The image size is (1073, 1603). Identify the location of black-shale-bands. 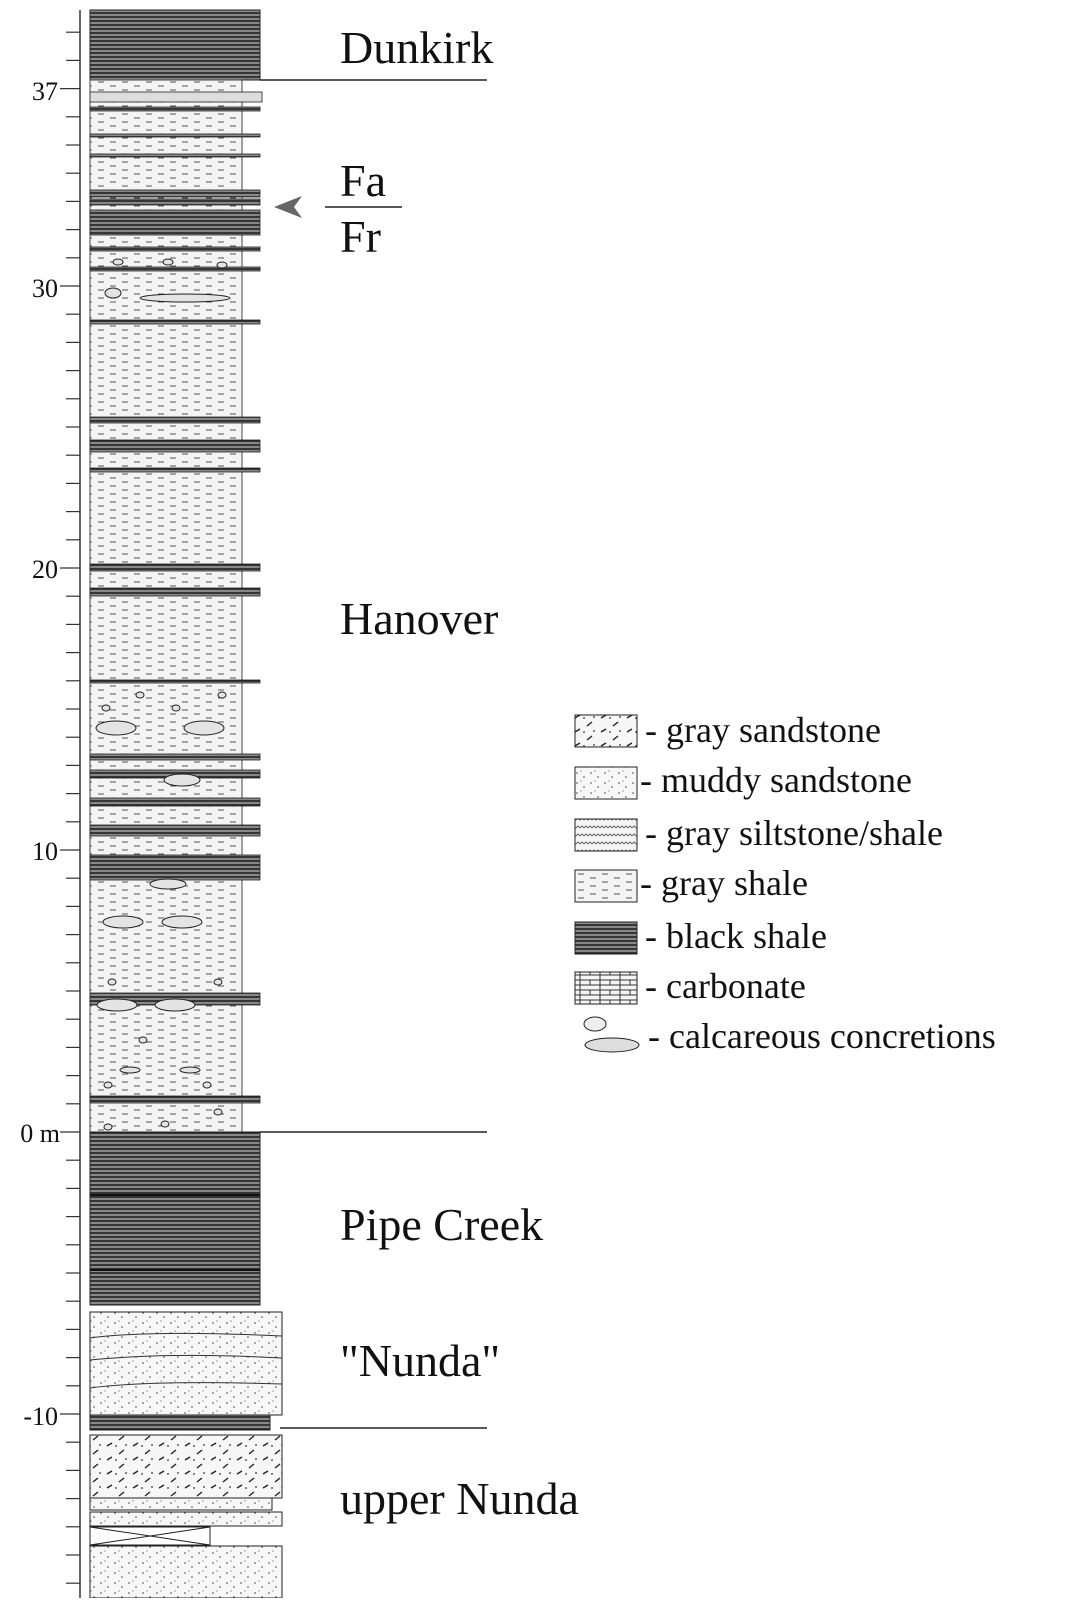
(176, 597).